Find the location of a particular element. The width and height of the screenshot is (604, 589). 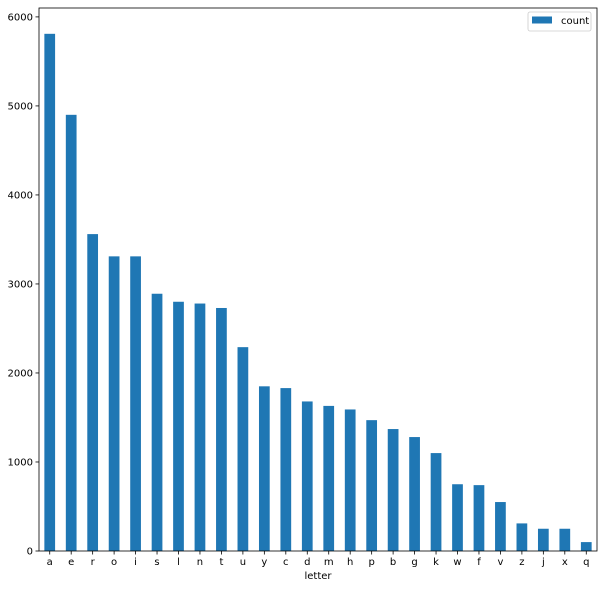

x-tick-label-r: r is located at coordinates (93, 562).